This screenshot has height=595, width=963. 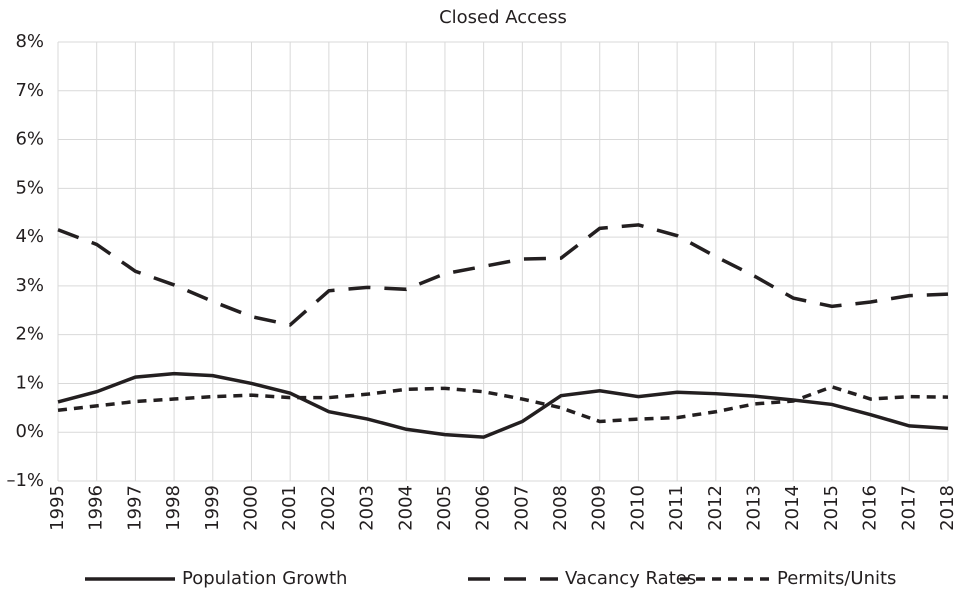 I want to click on x-tick-label: 2002, so click(x=328, y=508).